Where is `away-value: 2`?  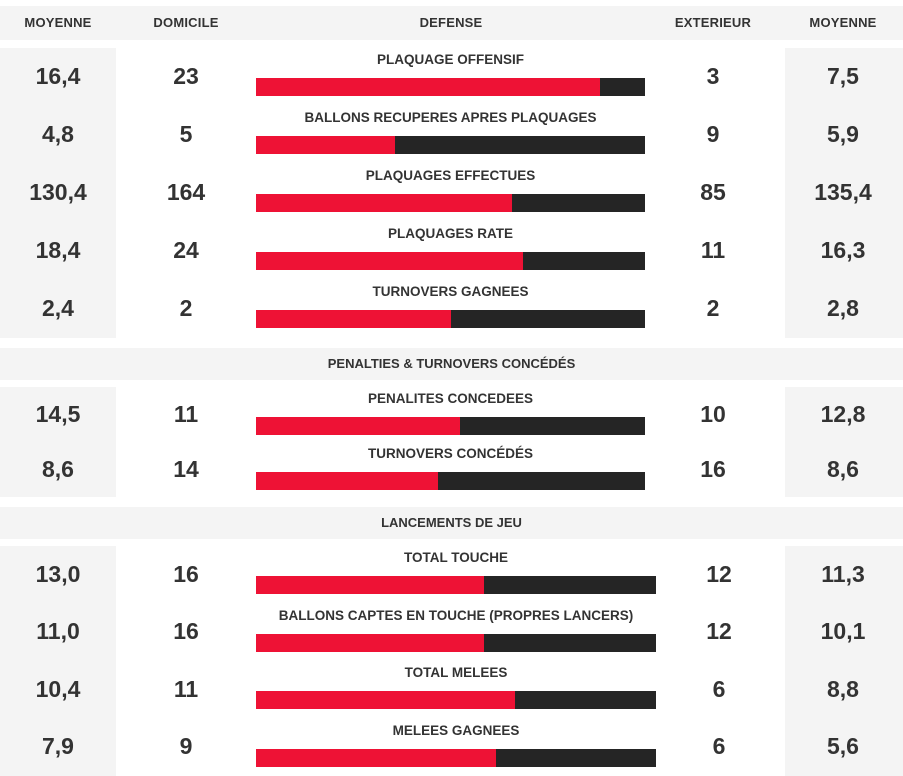 away-value: 2 is located at coordinates (713, 308).